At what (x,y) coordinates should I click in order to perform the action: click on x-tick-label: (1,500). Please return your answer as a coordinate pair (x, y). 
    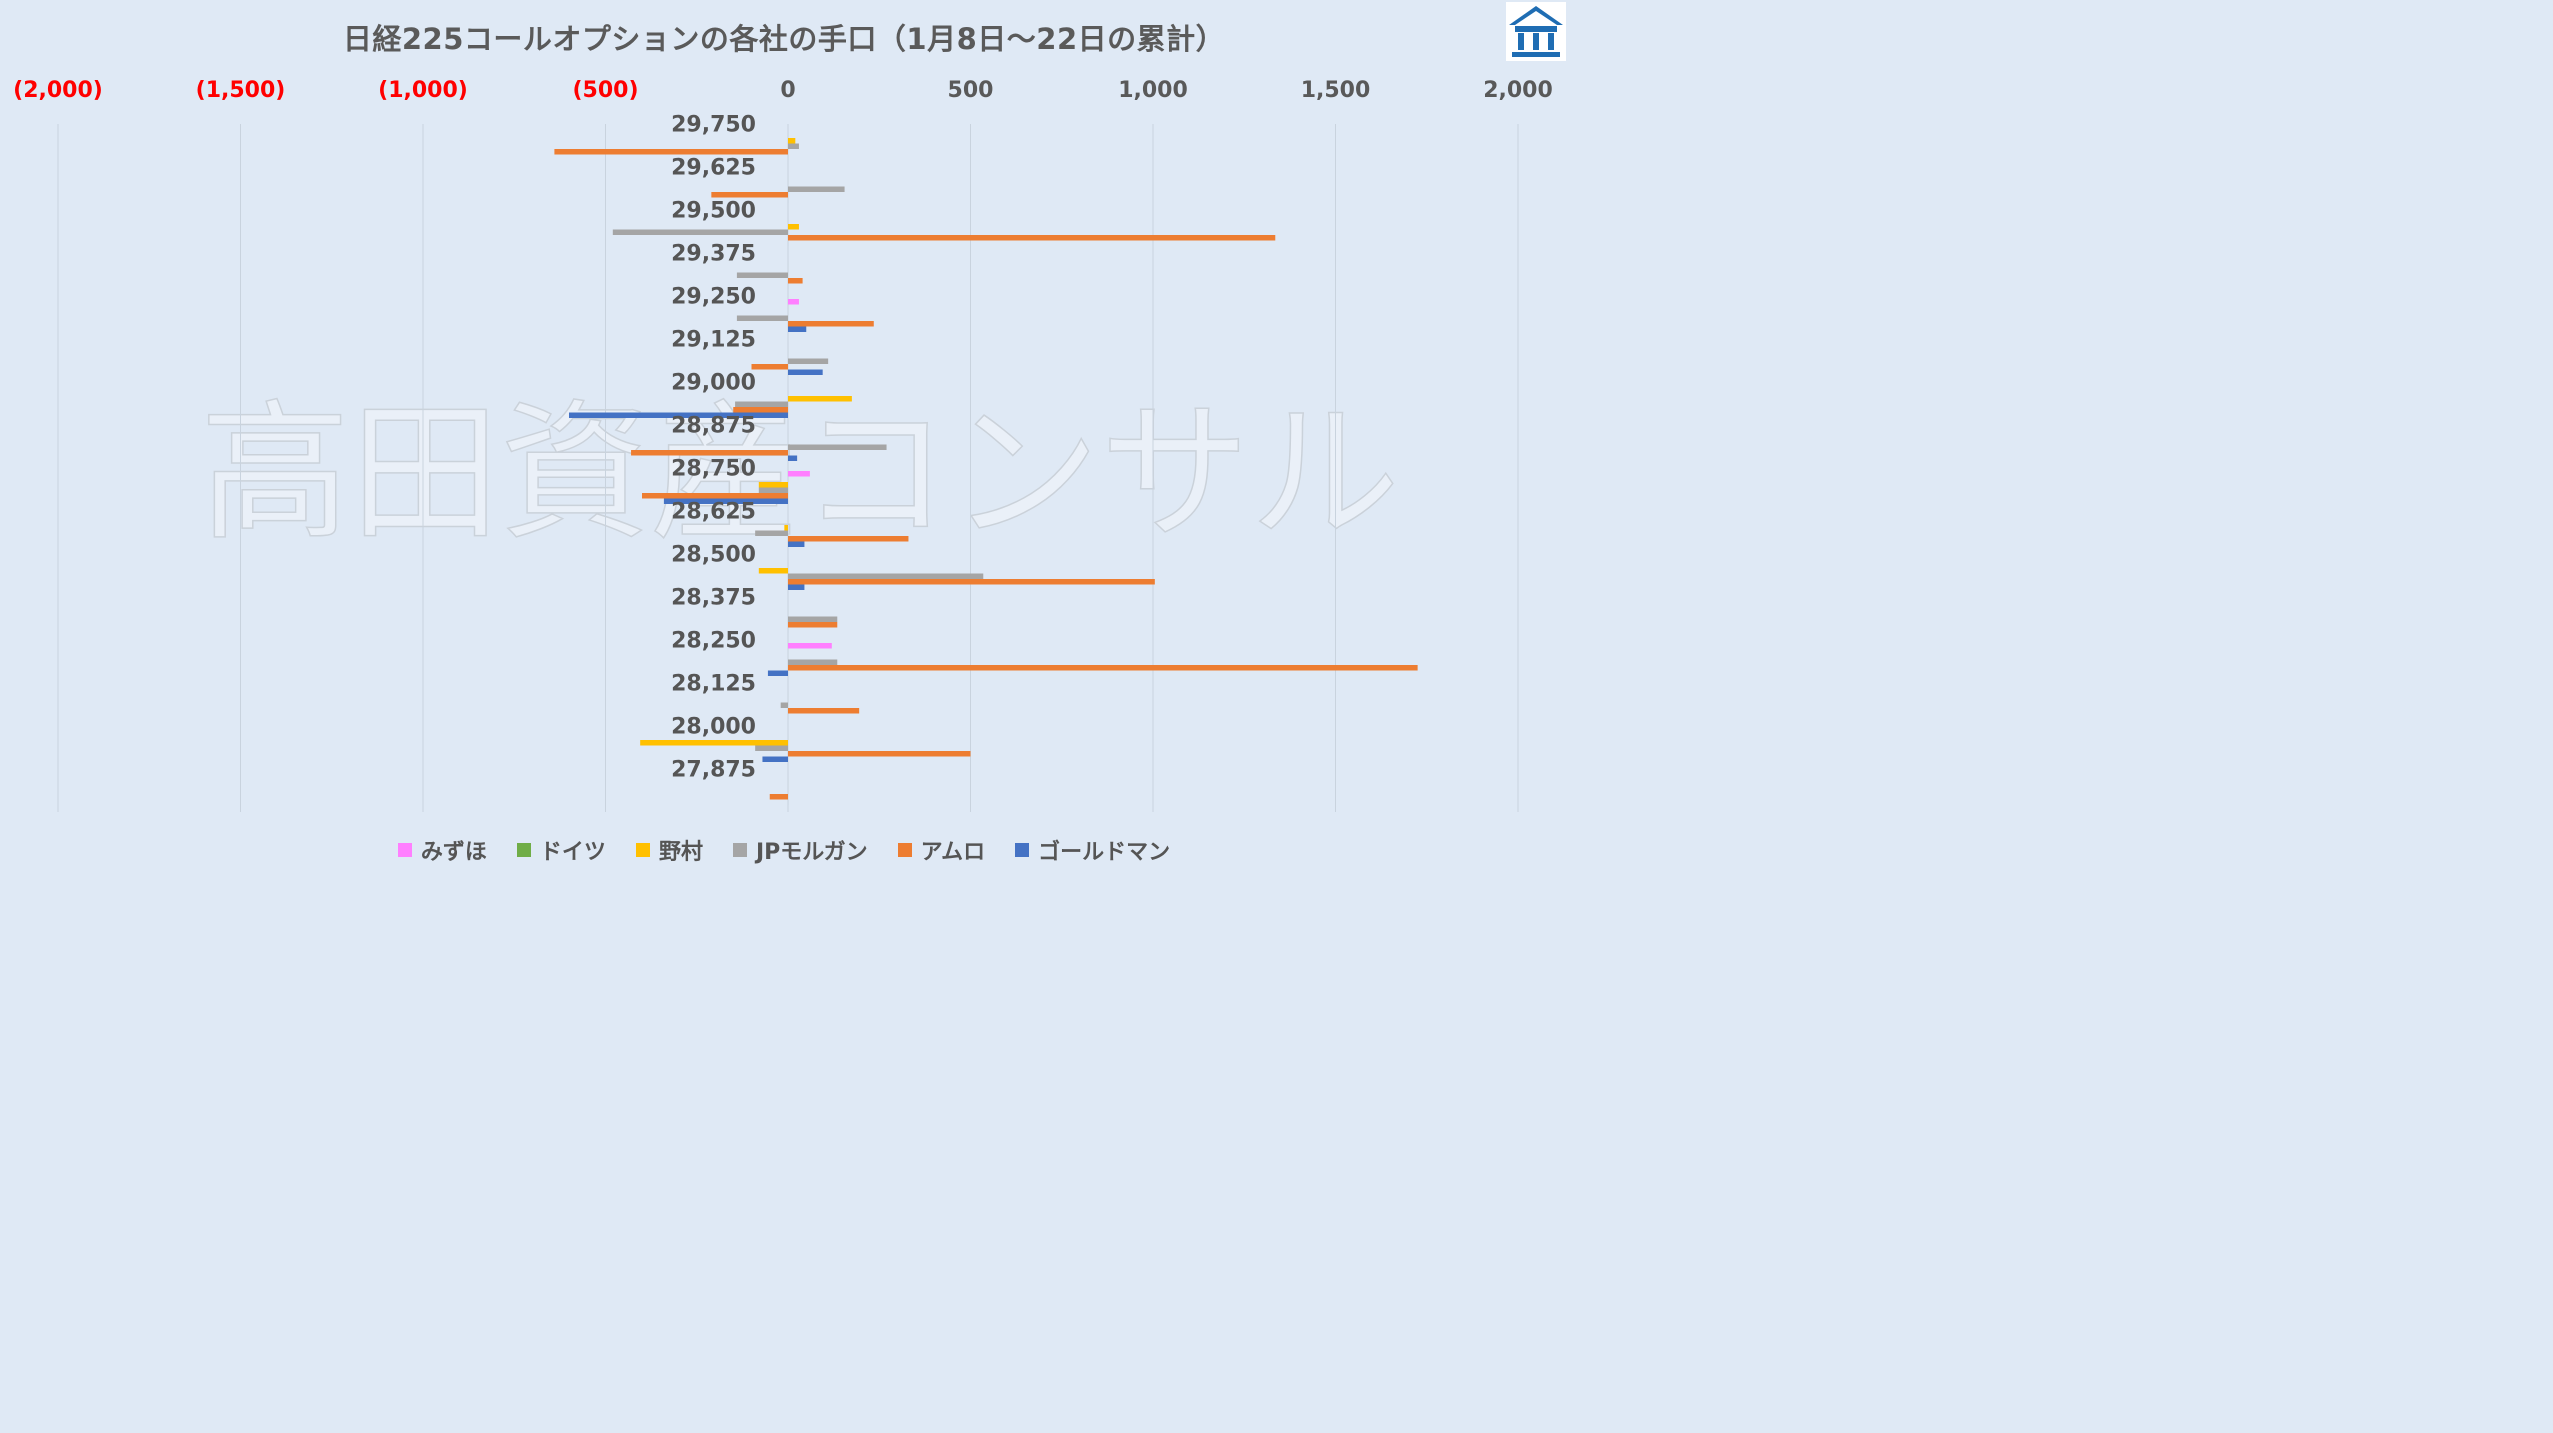
    Looking at the image, I should click on (241, 90).